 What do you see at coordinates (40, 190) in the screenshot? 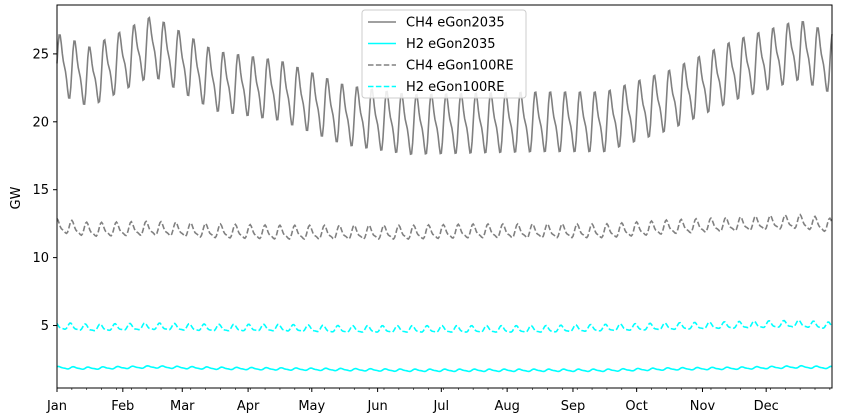
I see `y-tick-label: 15` at bounding box center [40, 190].